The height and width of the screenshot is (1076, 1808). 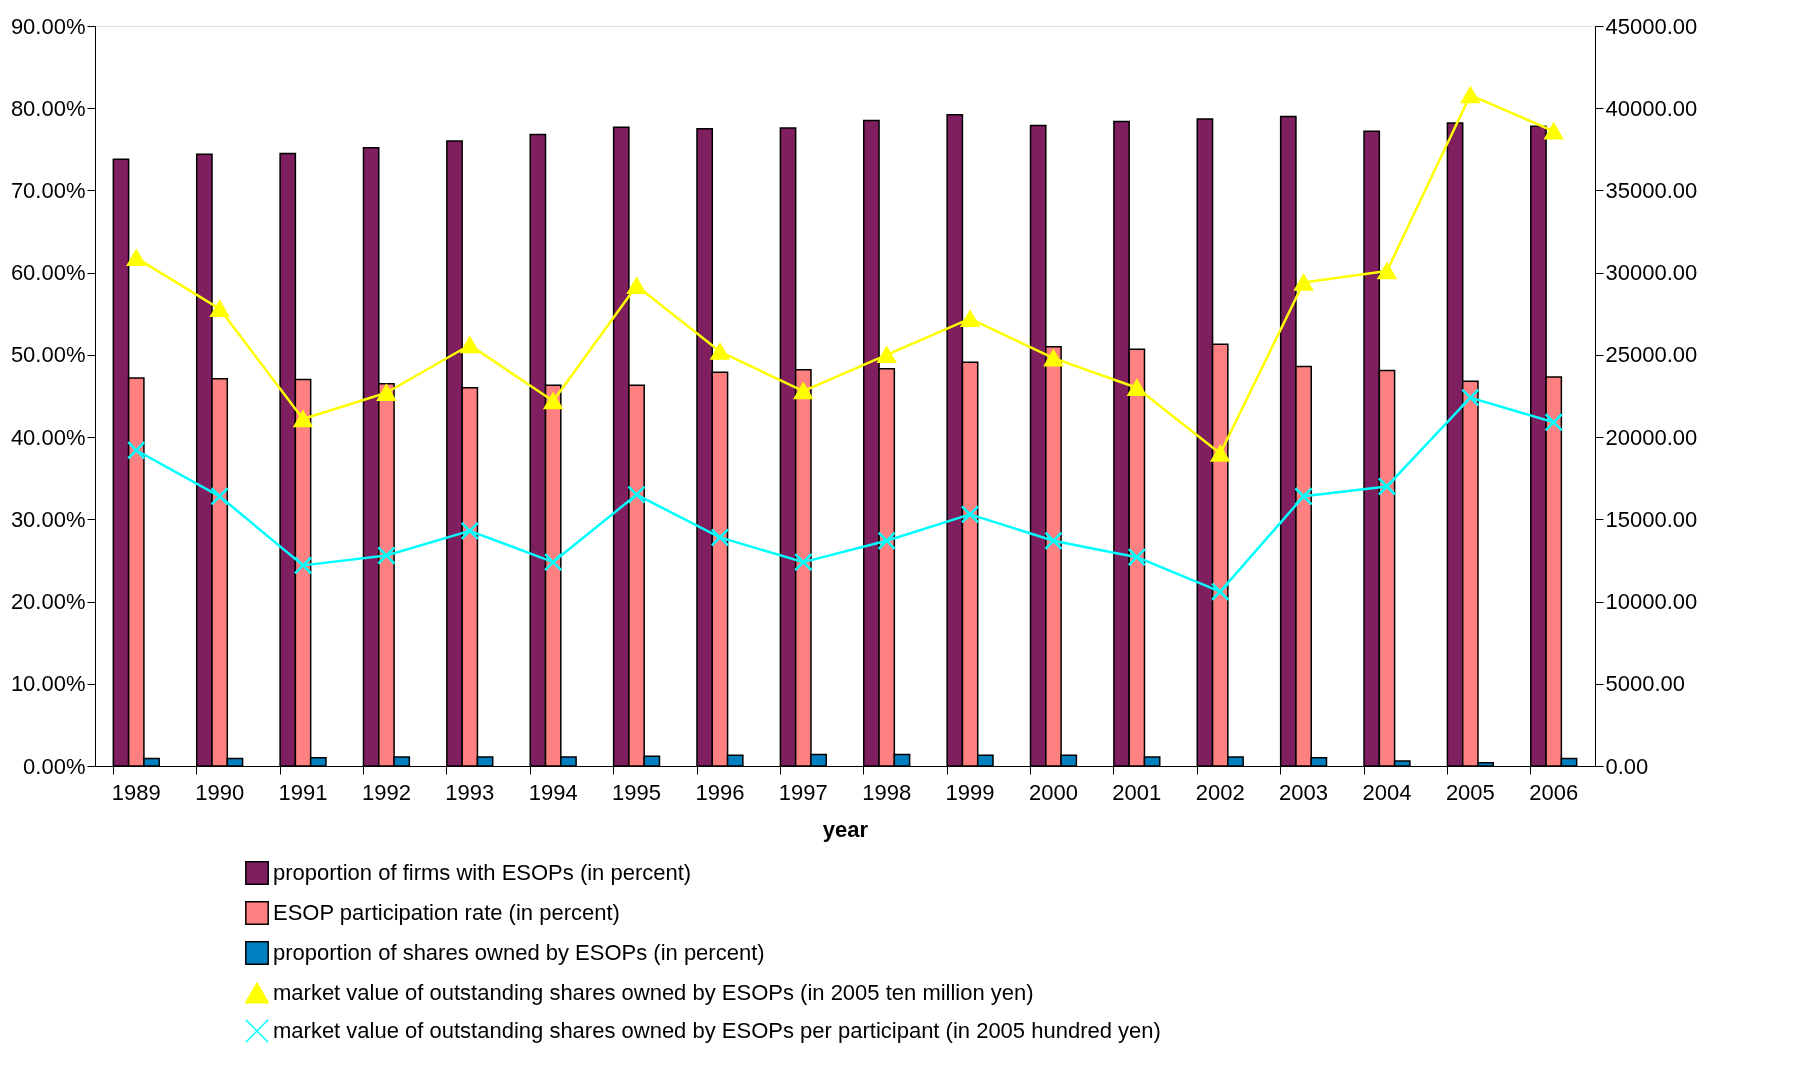 What do you see at coordinates (48, 519) in the screenshot?
I see `y-tick-label: 30.00%` at bounding box center [48, 519].